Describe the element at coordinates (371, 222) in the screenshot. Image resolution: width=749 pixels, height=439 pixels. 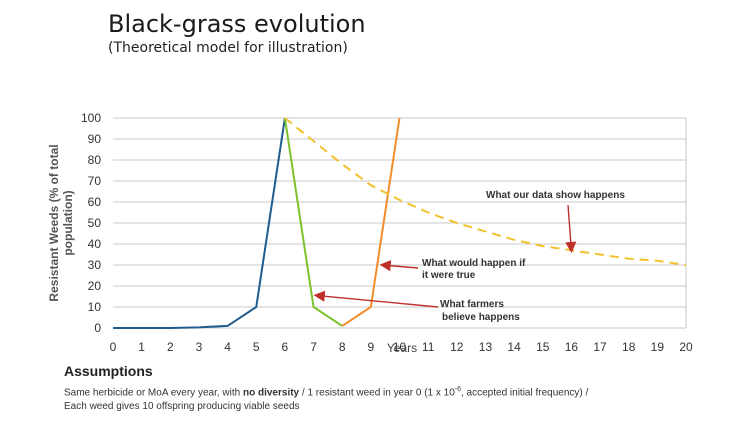
I see `series-line-would_happen` at that location.